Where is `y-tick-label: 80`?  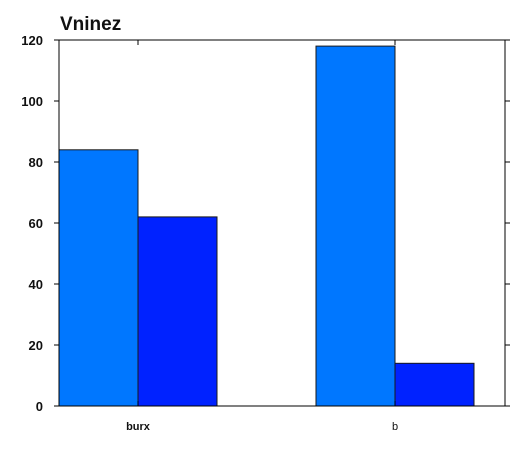
y-tick-label: 80 is located at coordinates (36, 162).